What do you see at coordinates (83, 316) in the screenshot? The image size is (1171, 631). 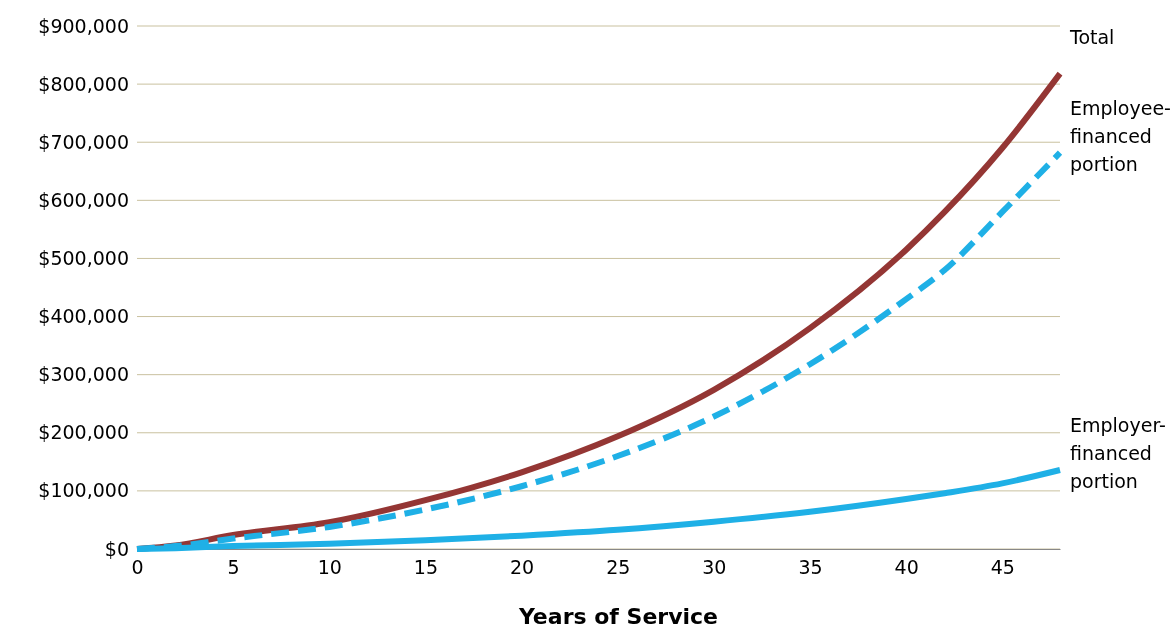 I see `y-tick-label: $400,000` at bounding box center [83, 316].